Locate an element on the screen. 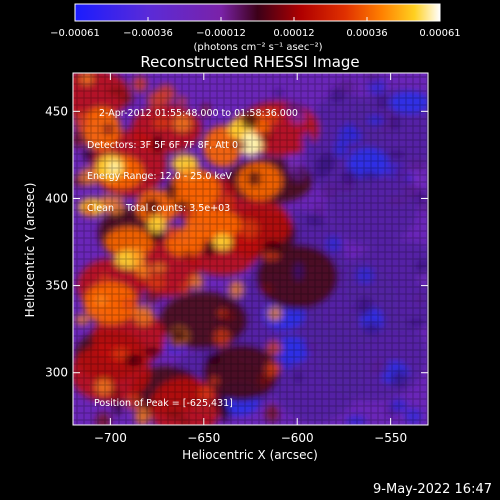  x-axis-label: Heliocentric X (arcsec) is located at coordinates (250, 455).